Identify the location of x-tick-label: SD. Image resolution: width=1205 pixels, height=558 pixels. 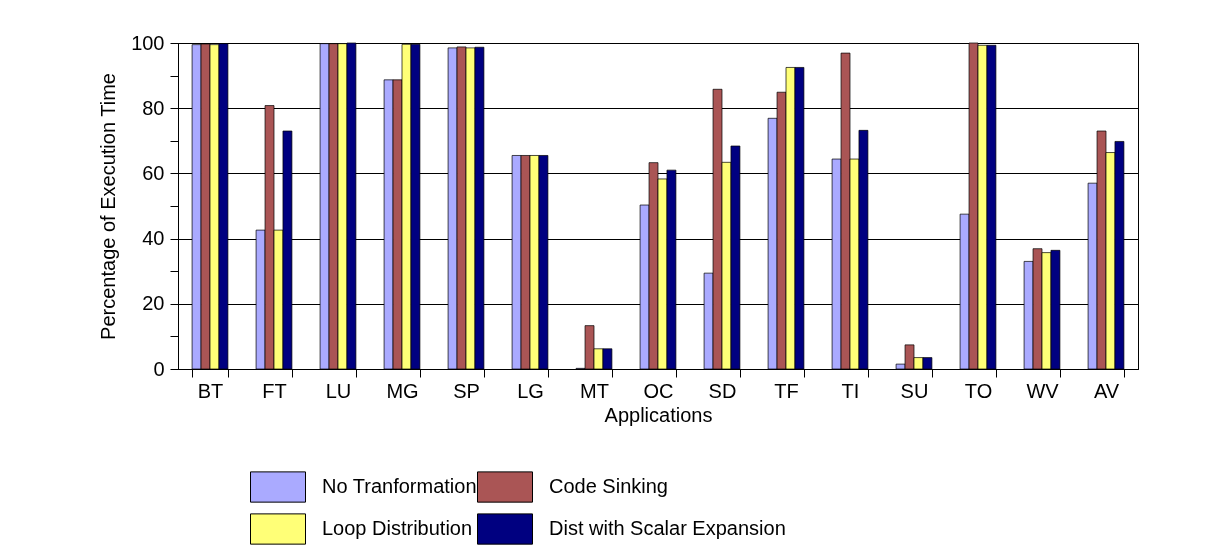
(722, 390).